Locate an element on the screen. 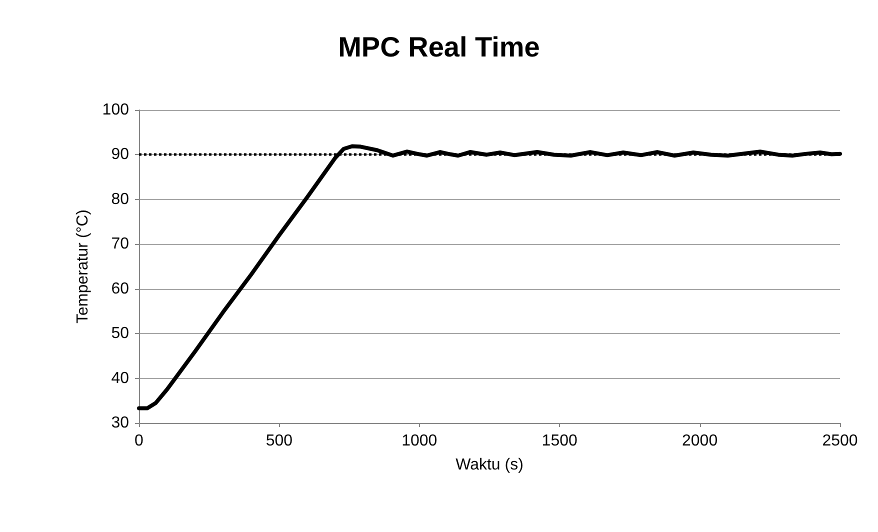 The width and height of the screenshot is (878, 532). y-tick-label: 100 is located at coordinates (116, 110).